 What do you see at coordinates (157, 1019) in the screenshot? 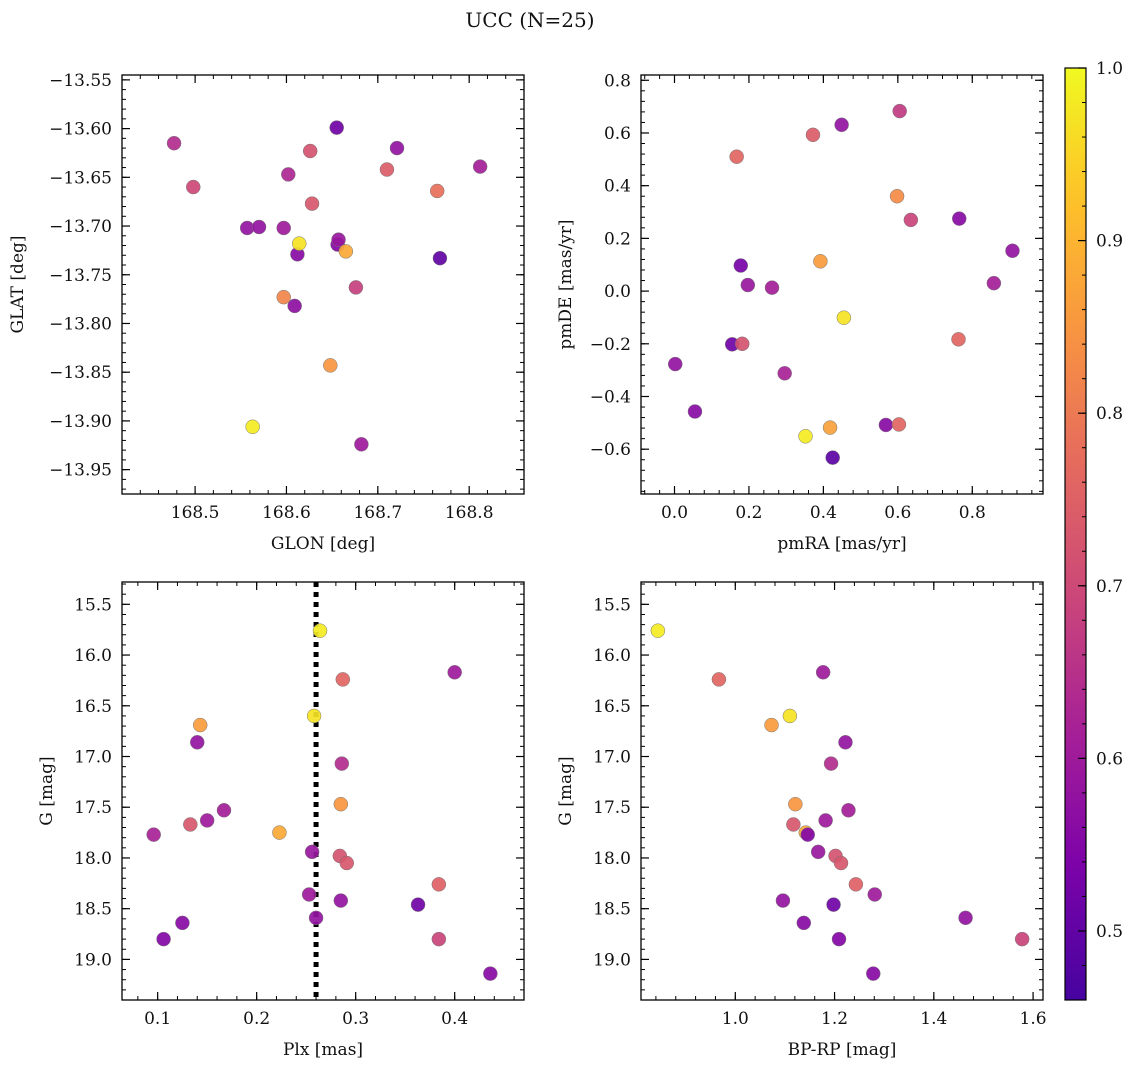
I see `x-tick-label: 0.1` at bounding box center [157, 1019].